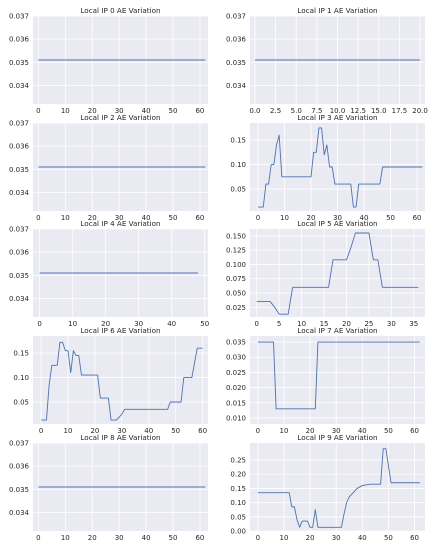  Describe the element at coordinates (236, 358) in the screenshot. I see `y-tick-label: 0.030` at that location.